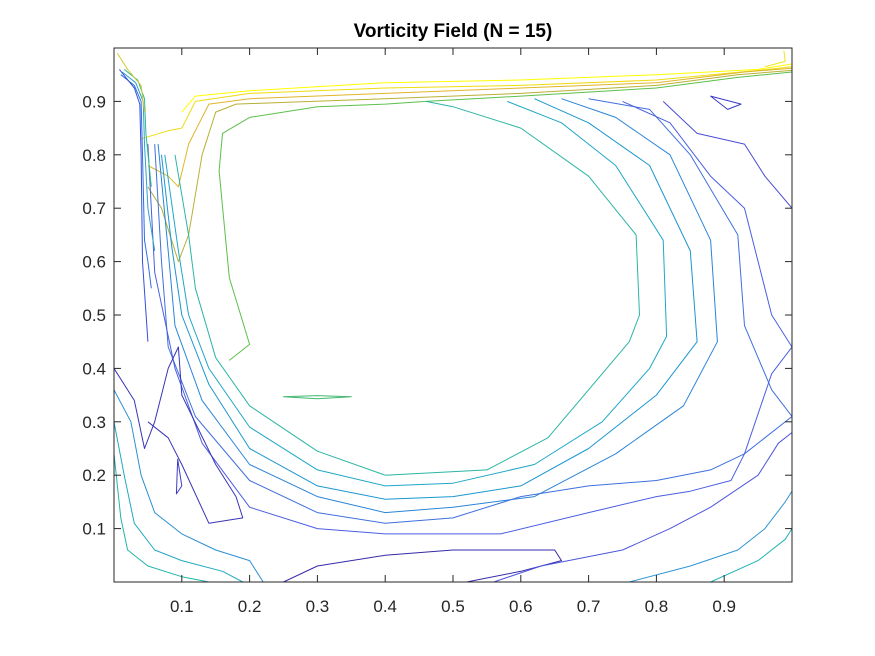 The image size is (875, 656). I want to click on x-tick-label: 0.7, so click(589, 606).